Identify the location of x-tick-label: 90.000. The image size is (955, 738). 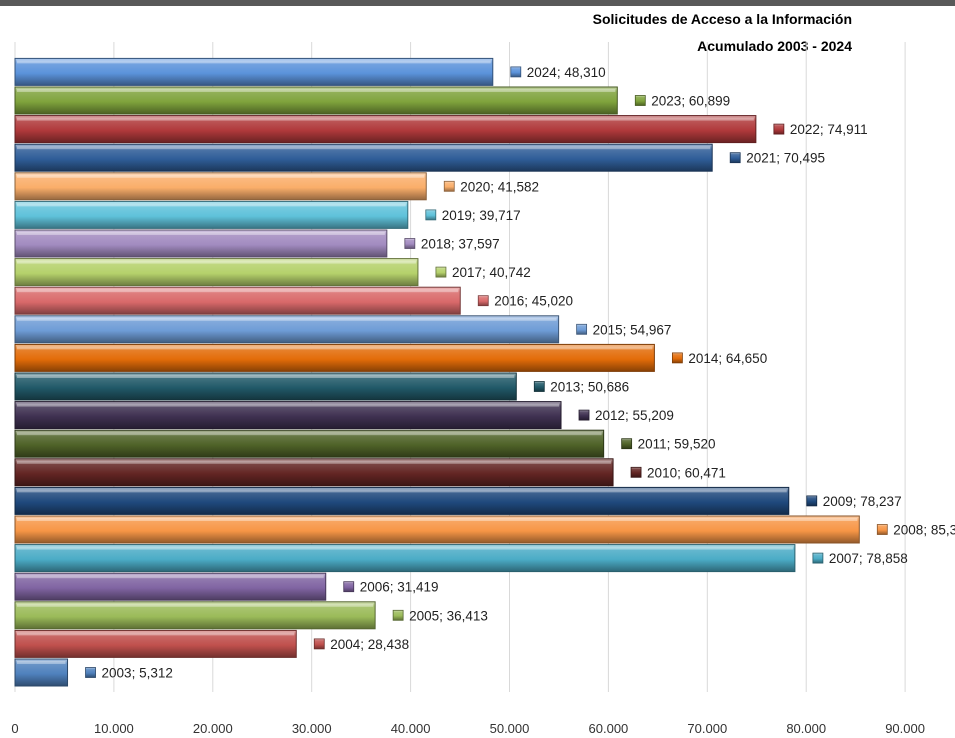
(905, 728).